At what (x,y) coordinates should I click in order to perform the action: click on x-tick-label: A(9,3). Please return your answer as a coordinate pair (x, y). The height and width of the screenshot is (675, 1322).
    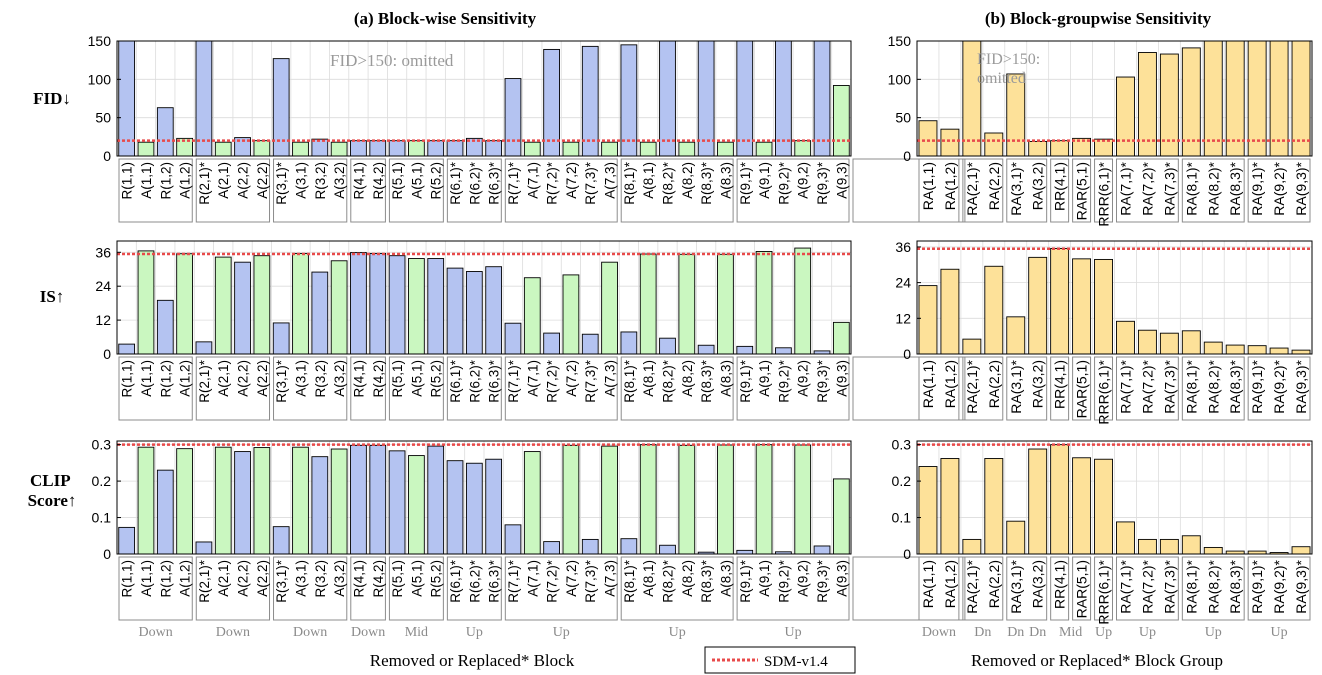
    Looking at the image, I should click on (841, 180).